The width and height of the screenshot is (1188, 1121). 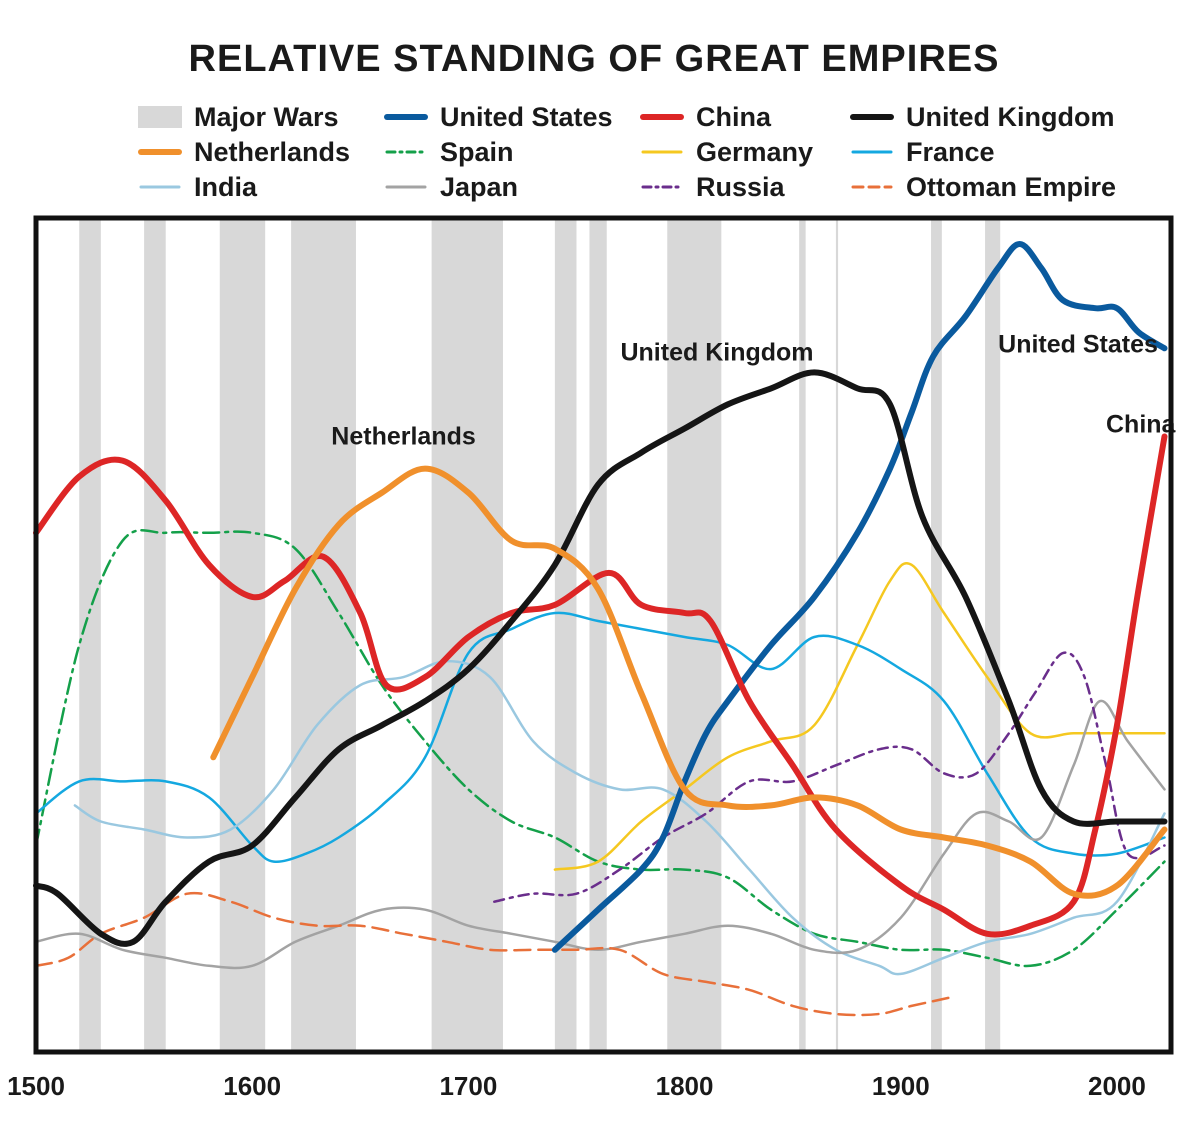 I want to click on annotation-united-states: United States, so click(x=1078, y=344).